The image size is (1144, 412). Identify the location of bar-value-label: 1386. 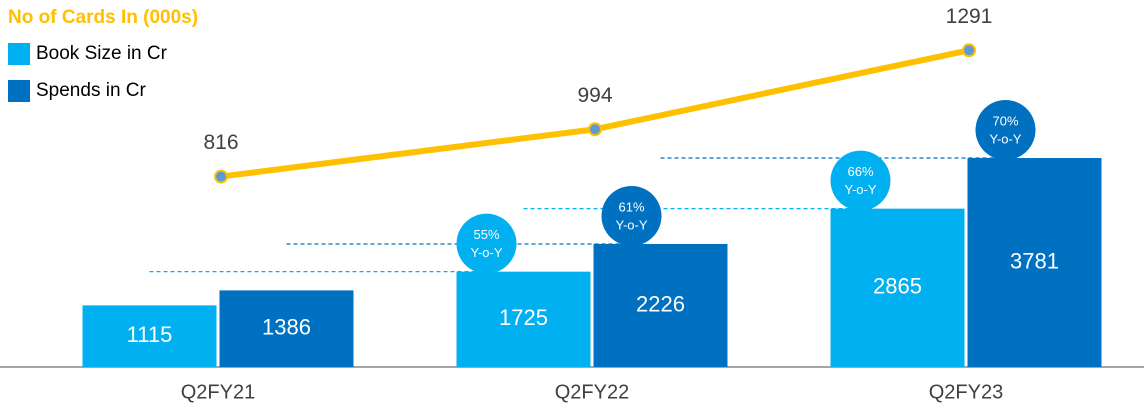
(286, 327).